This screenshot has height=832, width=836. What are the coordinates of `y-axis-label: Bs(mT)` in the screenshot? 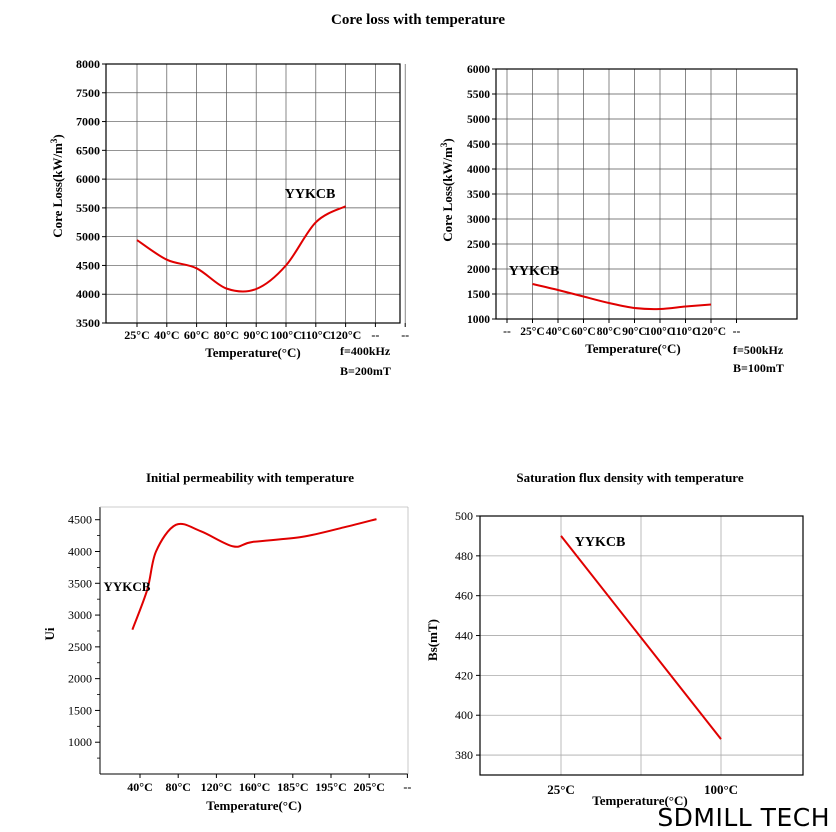 It's located at (432, 640).